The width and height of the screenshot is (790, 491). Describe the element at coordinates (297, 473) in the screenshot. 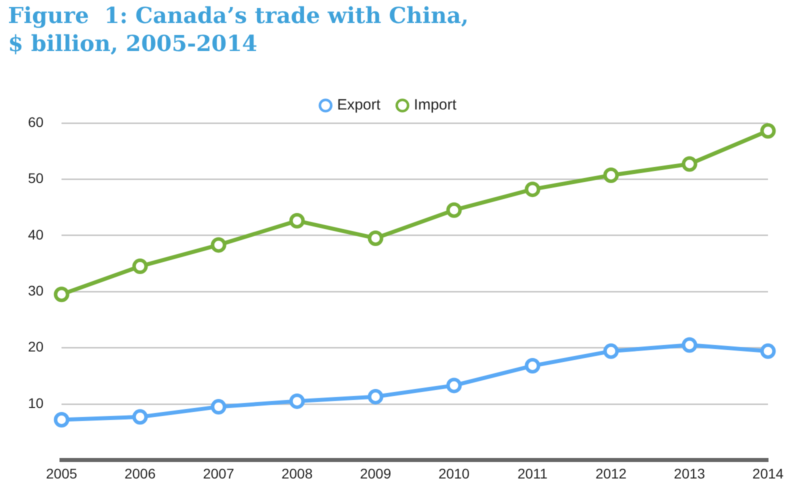

I see `x-tick-label: 2008` at that location.